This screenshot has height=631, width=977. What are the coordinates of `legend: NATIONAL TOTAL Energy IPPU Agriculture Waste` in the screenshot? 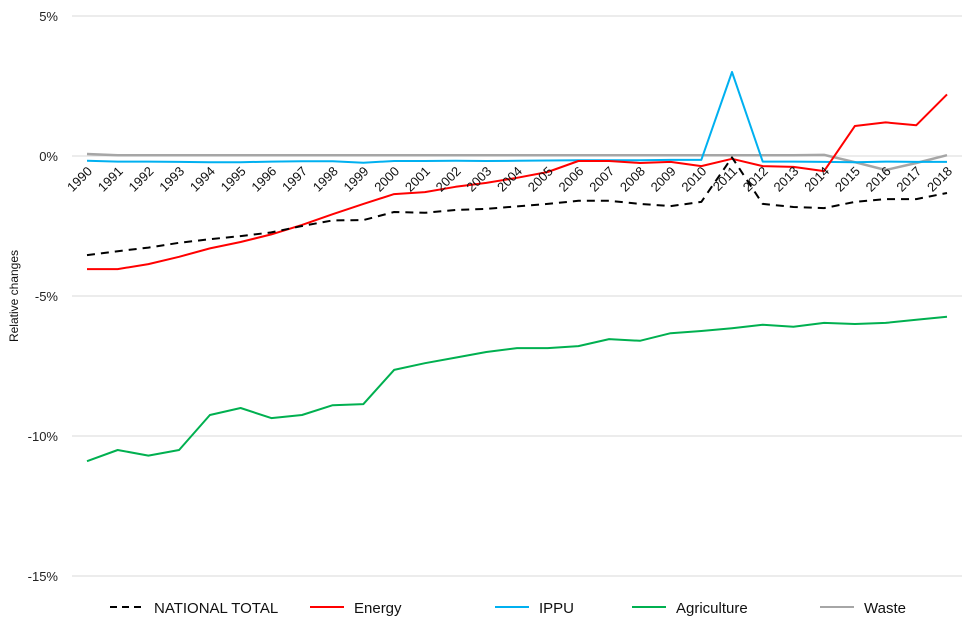 It's located at (508, 608).